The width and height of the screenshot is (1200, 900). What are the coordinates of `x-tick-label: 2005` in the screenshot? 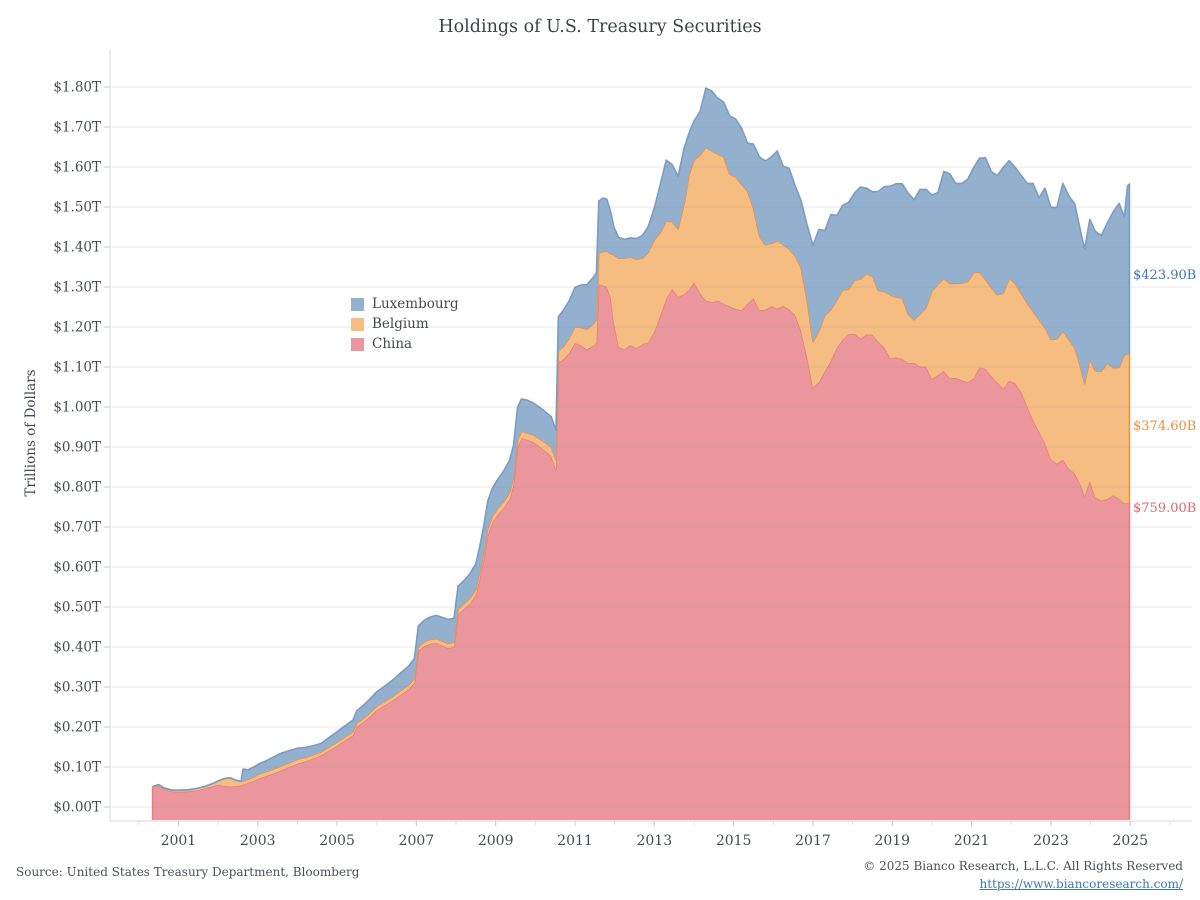 It's located at (337, 841).